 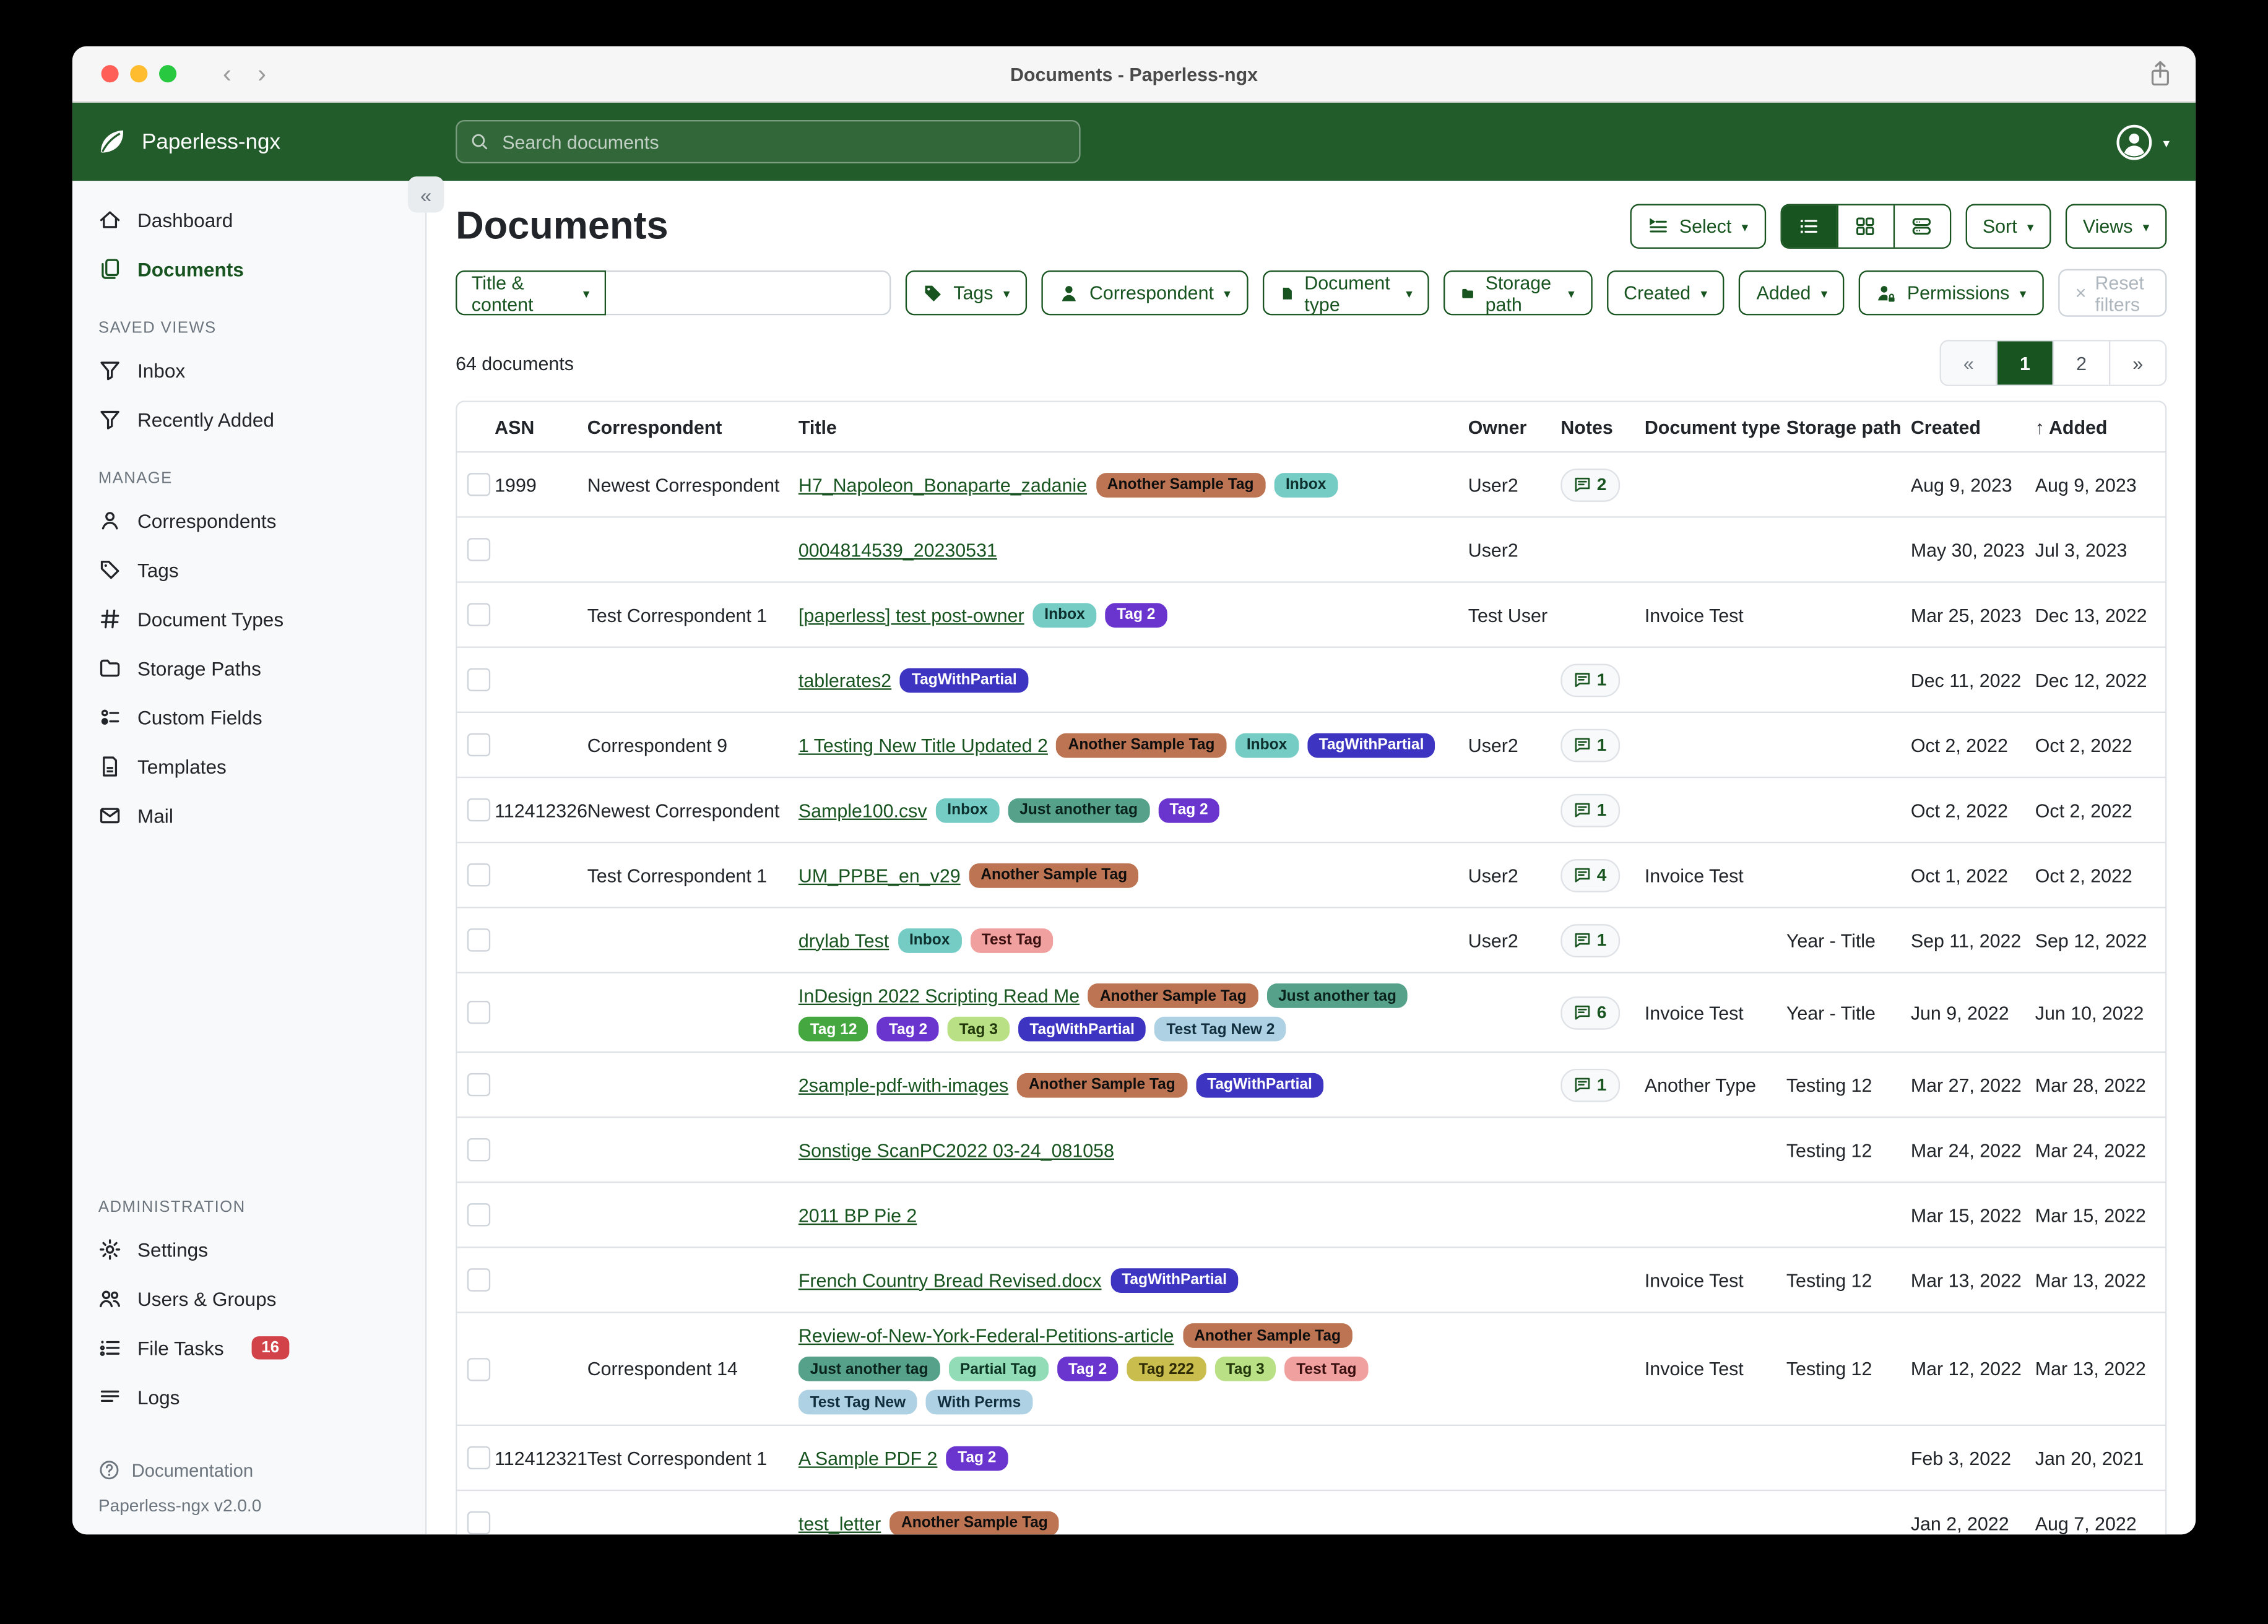 What do you see at coordinates (1665, 293) in the screenshot?
I see `created-filter-button: Created ▾` at bounding box center [1665, 293].